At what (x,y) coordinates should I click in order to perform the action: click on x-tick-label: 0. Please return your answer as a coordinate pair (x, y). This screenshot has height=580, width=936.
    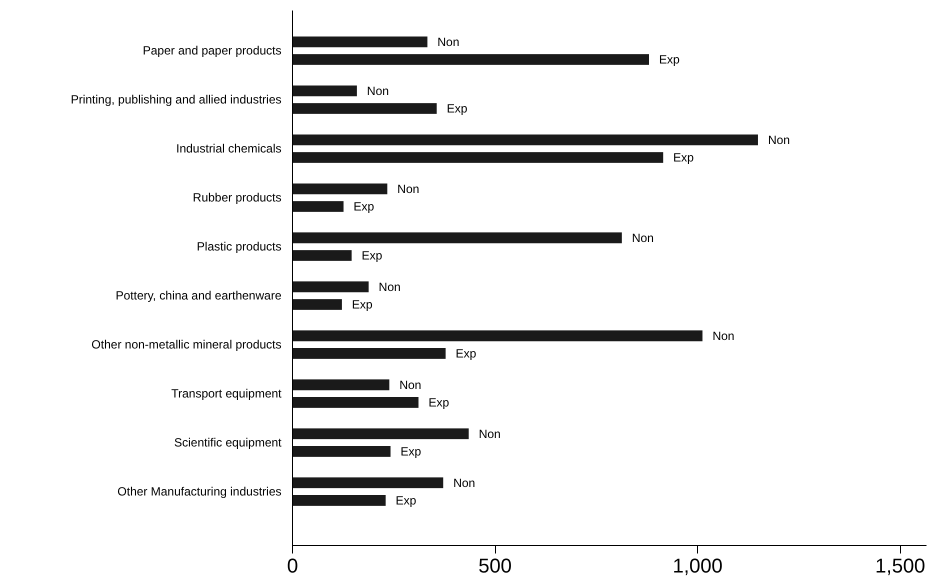
    Looking at the image, I should click on (292, 567).